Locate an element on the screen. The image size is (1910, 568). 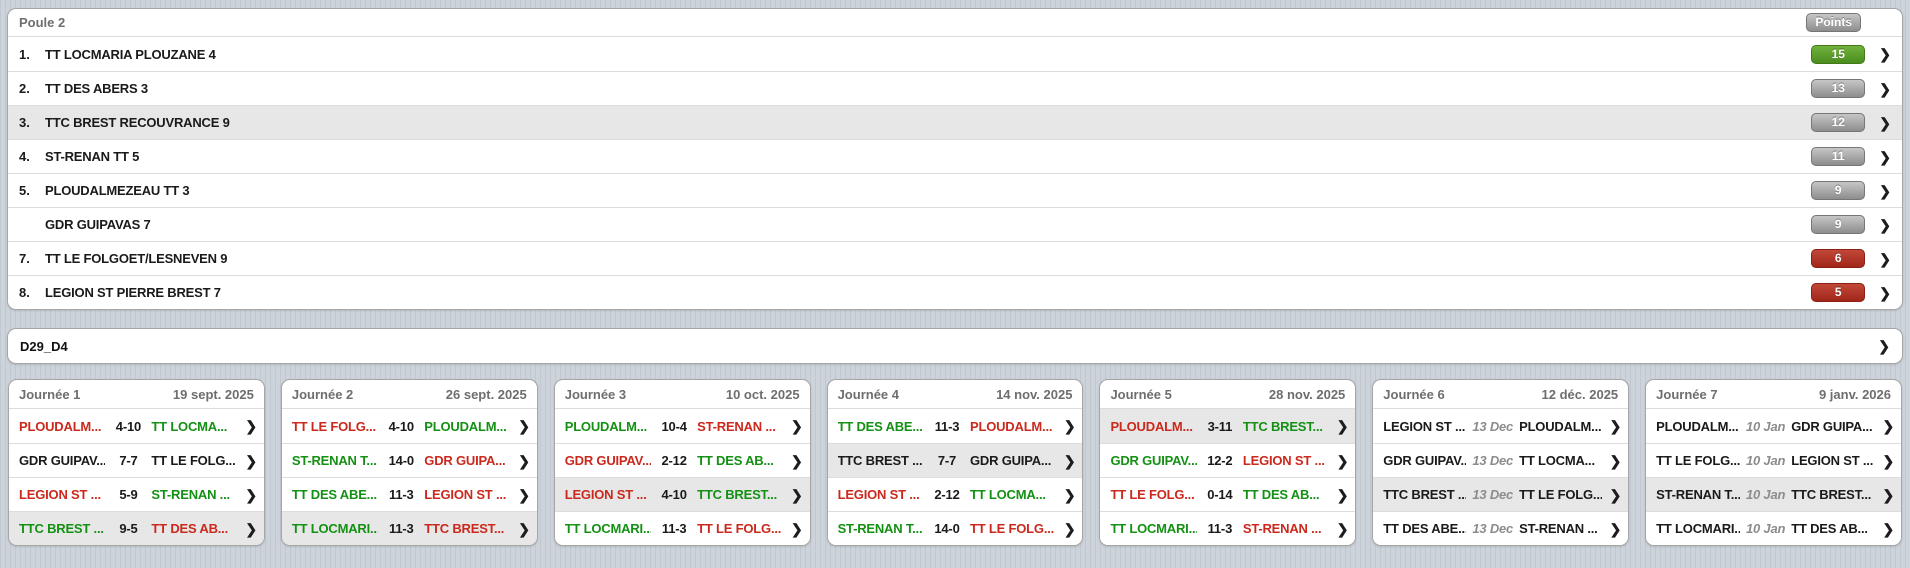
match-row: ST-RENAN T... 10 Jan TTC BREST... ❯ is located at coordinates (1774, 494).